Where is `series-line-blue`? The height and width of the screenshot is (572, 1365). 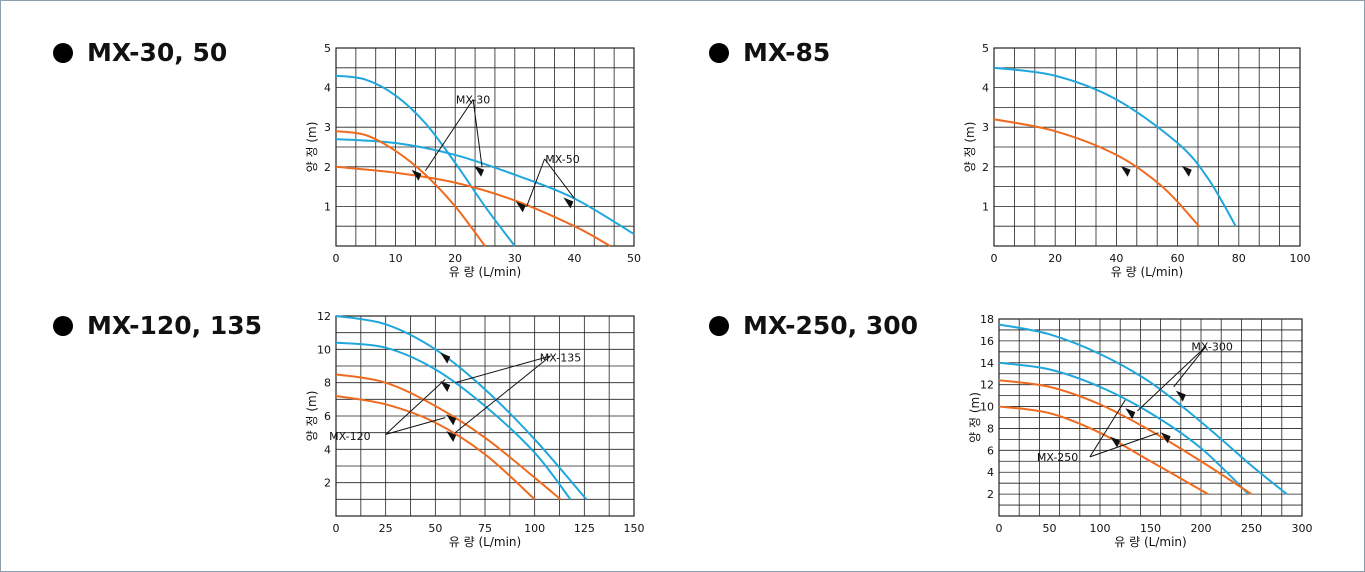 series-line-blue is located at coordinates (1115, 146).